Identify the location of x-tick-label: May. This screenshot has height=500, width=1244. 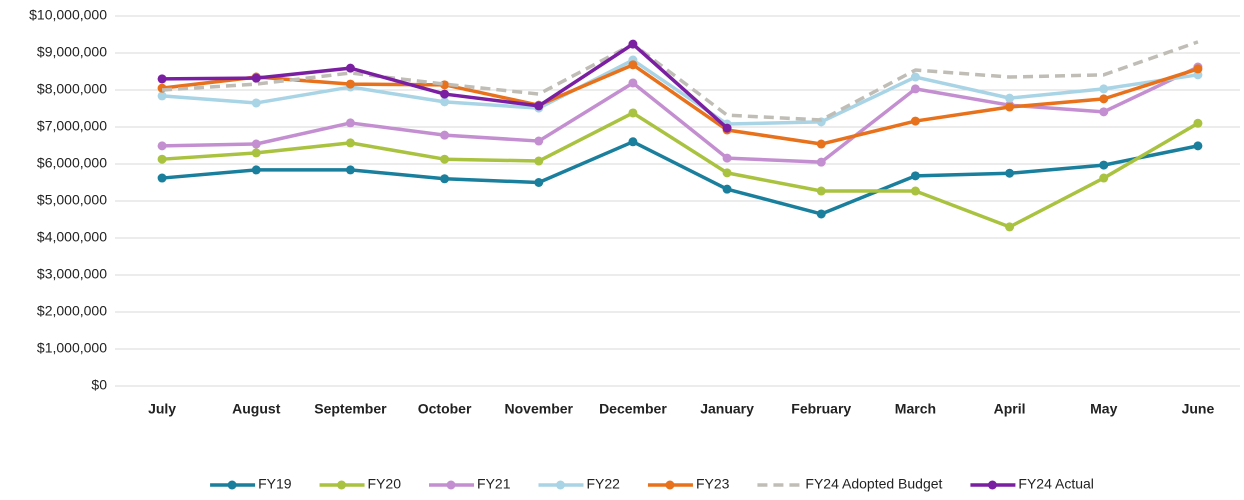
(1103, 409).